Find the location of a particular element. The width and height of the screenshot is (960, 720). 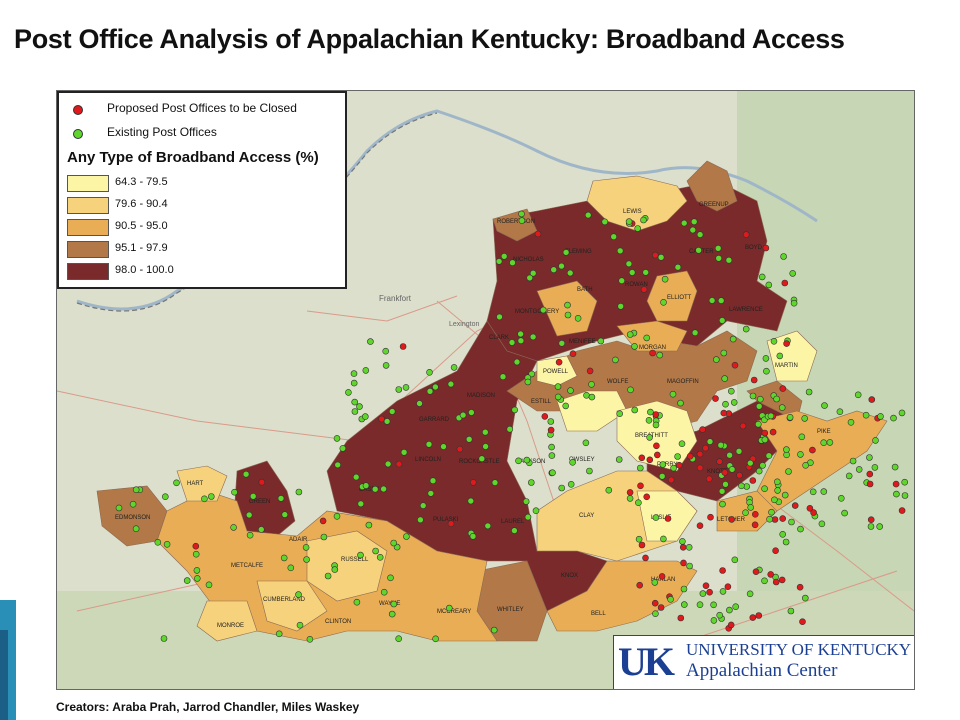

label-knox: KNOX is located at coordinates (569, 576).